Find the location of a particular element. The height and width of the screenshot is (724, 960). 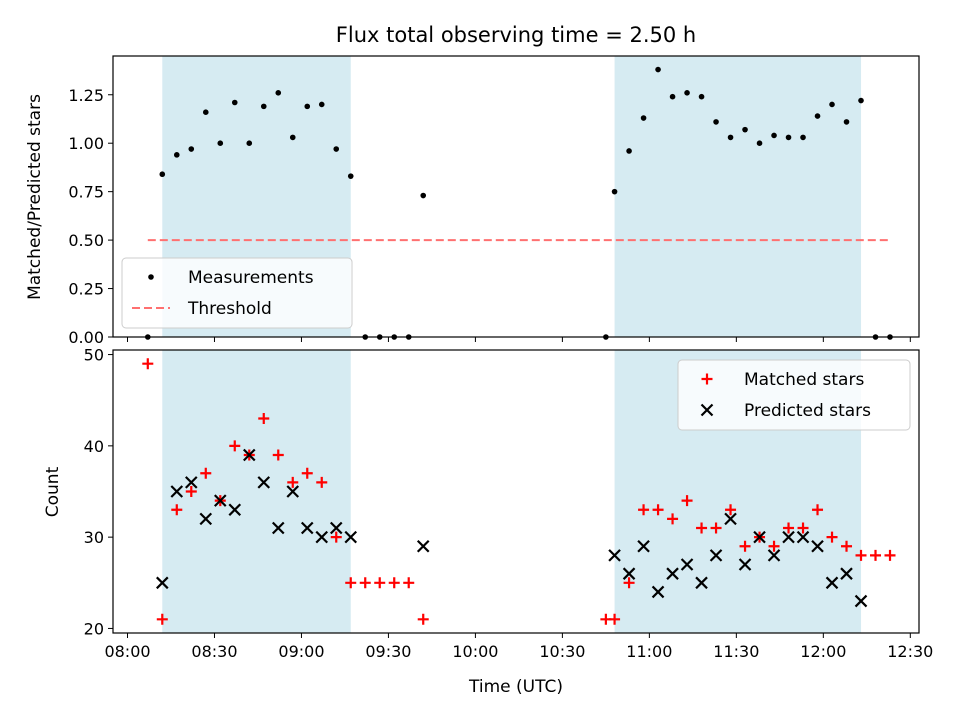

x-axis-label: Time (UTC) is located at coordinates (515, 687).